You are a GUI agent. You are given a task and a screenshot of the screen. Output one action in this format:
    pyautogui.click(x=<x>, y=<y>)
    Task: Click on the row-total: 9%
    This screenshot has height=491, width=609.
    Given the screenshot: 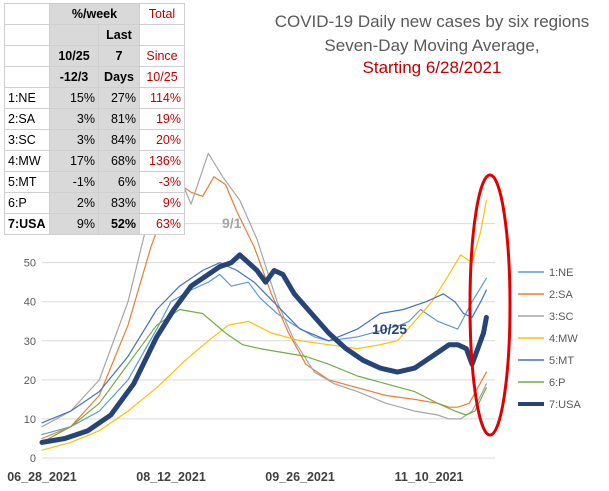 What is the action you would take?
    pyautogui.click(x=162, y=203)
    